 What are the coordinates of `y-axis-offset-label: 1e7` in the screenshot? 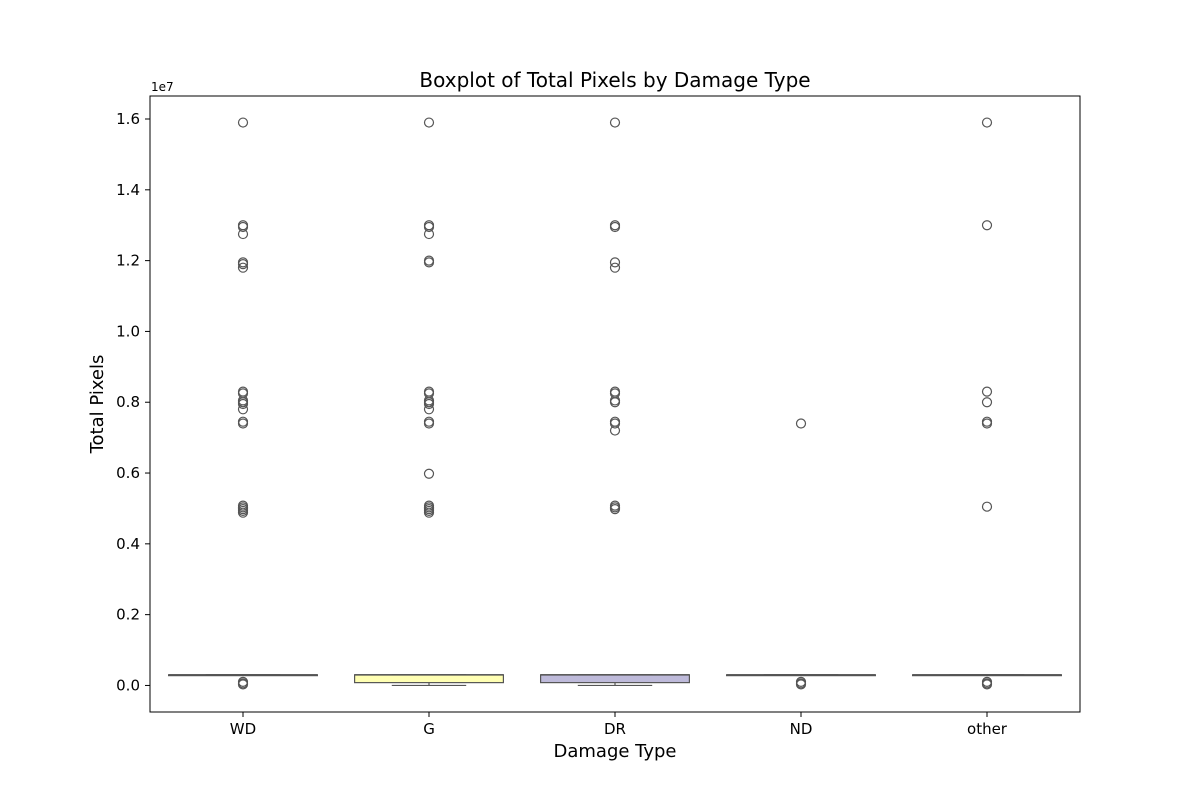 It's located at (162, 87).